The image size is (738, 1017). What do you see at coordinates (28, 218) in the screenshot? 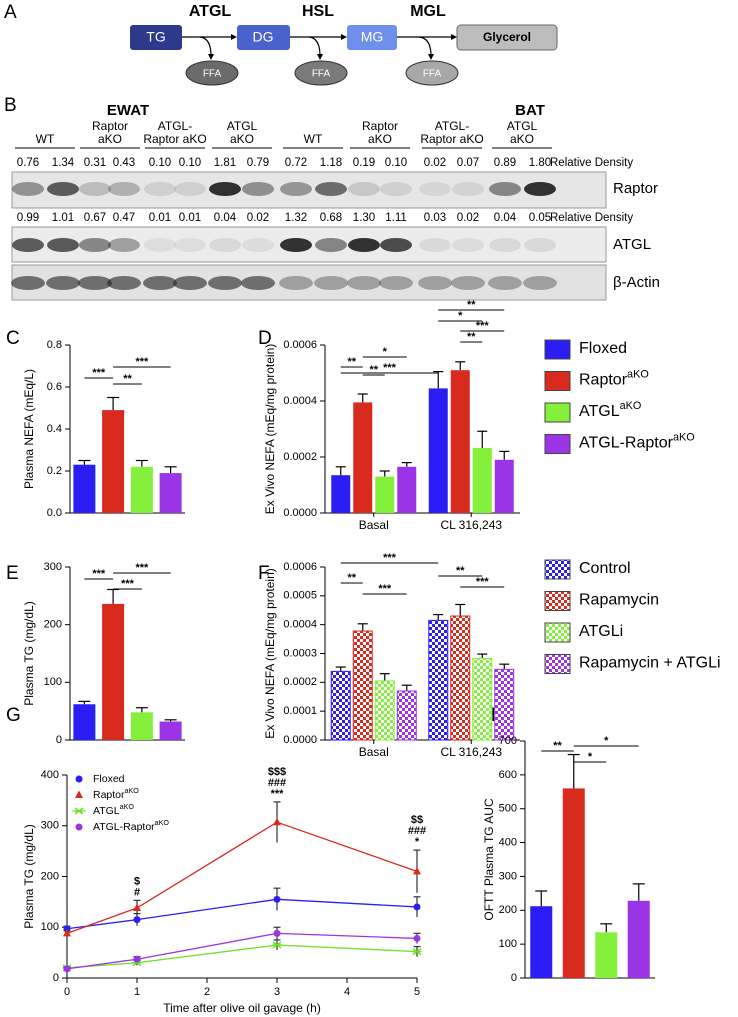
I see `density-value: 0.99` at bounding box center [28, 218].